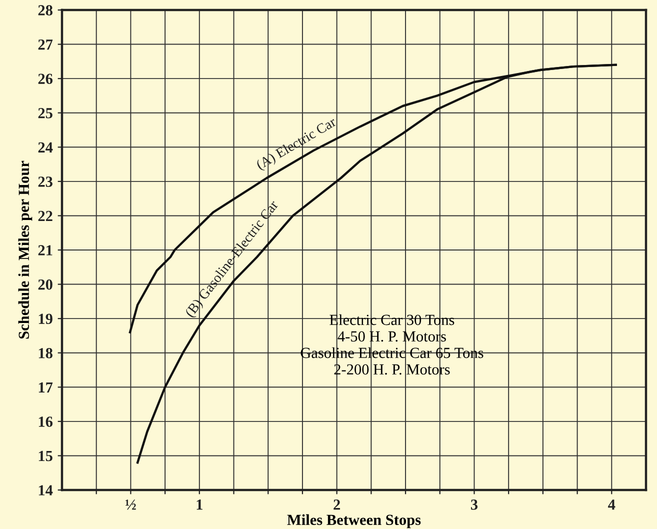  What do you see at coordinates (45, 319) in the screenshot?
I see `y-tick-label: 19` at bounding box center [45, 319].